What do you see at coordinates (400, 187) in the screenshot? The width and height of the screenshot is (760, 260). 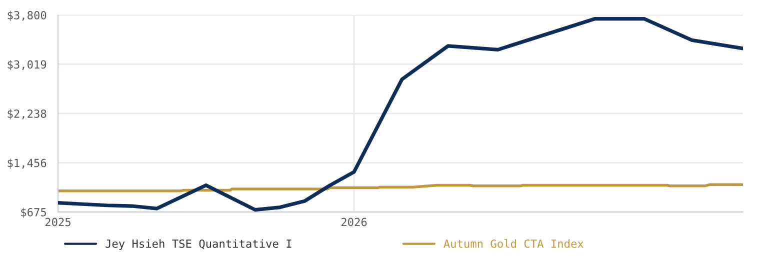 I see `line-series` at bounding box center [400, 187].